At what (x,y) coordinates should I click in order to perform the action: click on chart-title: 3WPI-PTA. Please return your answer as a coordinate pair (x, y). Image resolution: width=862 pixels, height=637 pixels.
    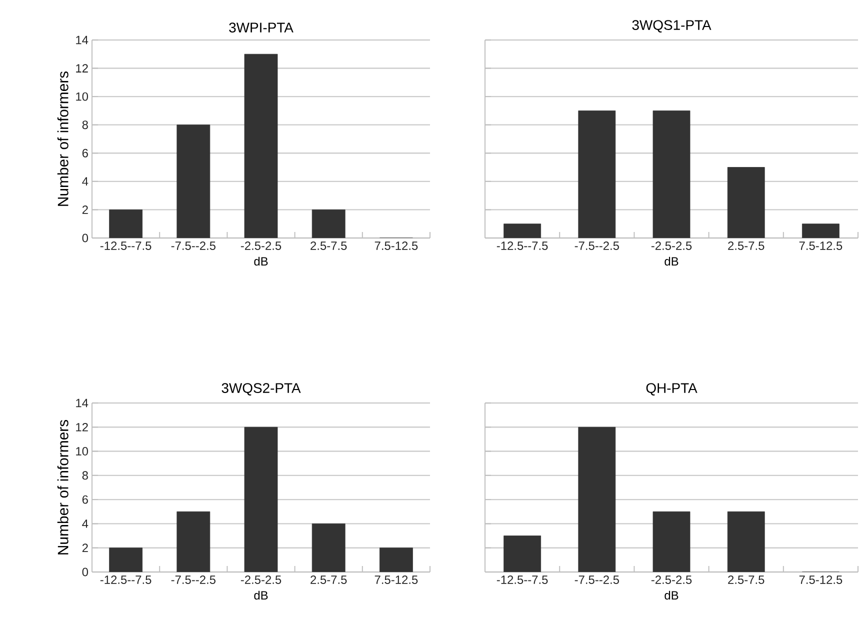
    Looking at the image, I should click on (261, 27).